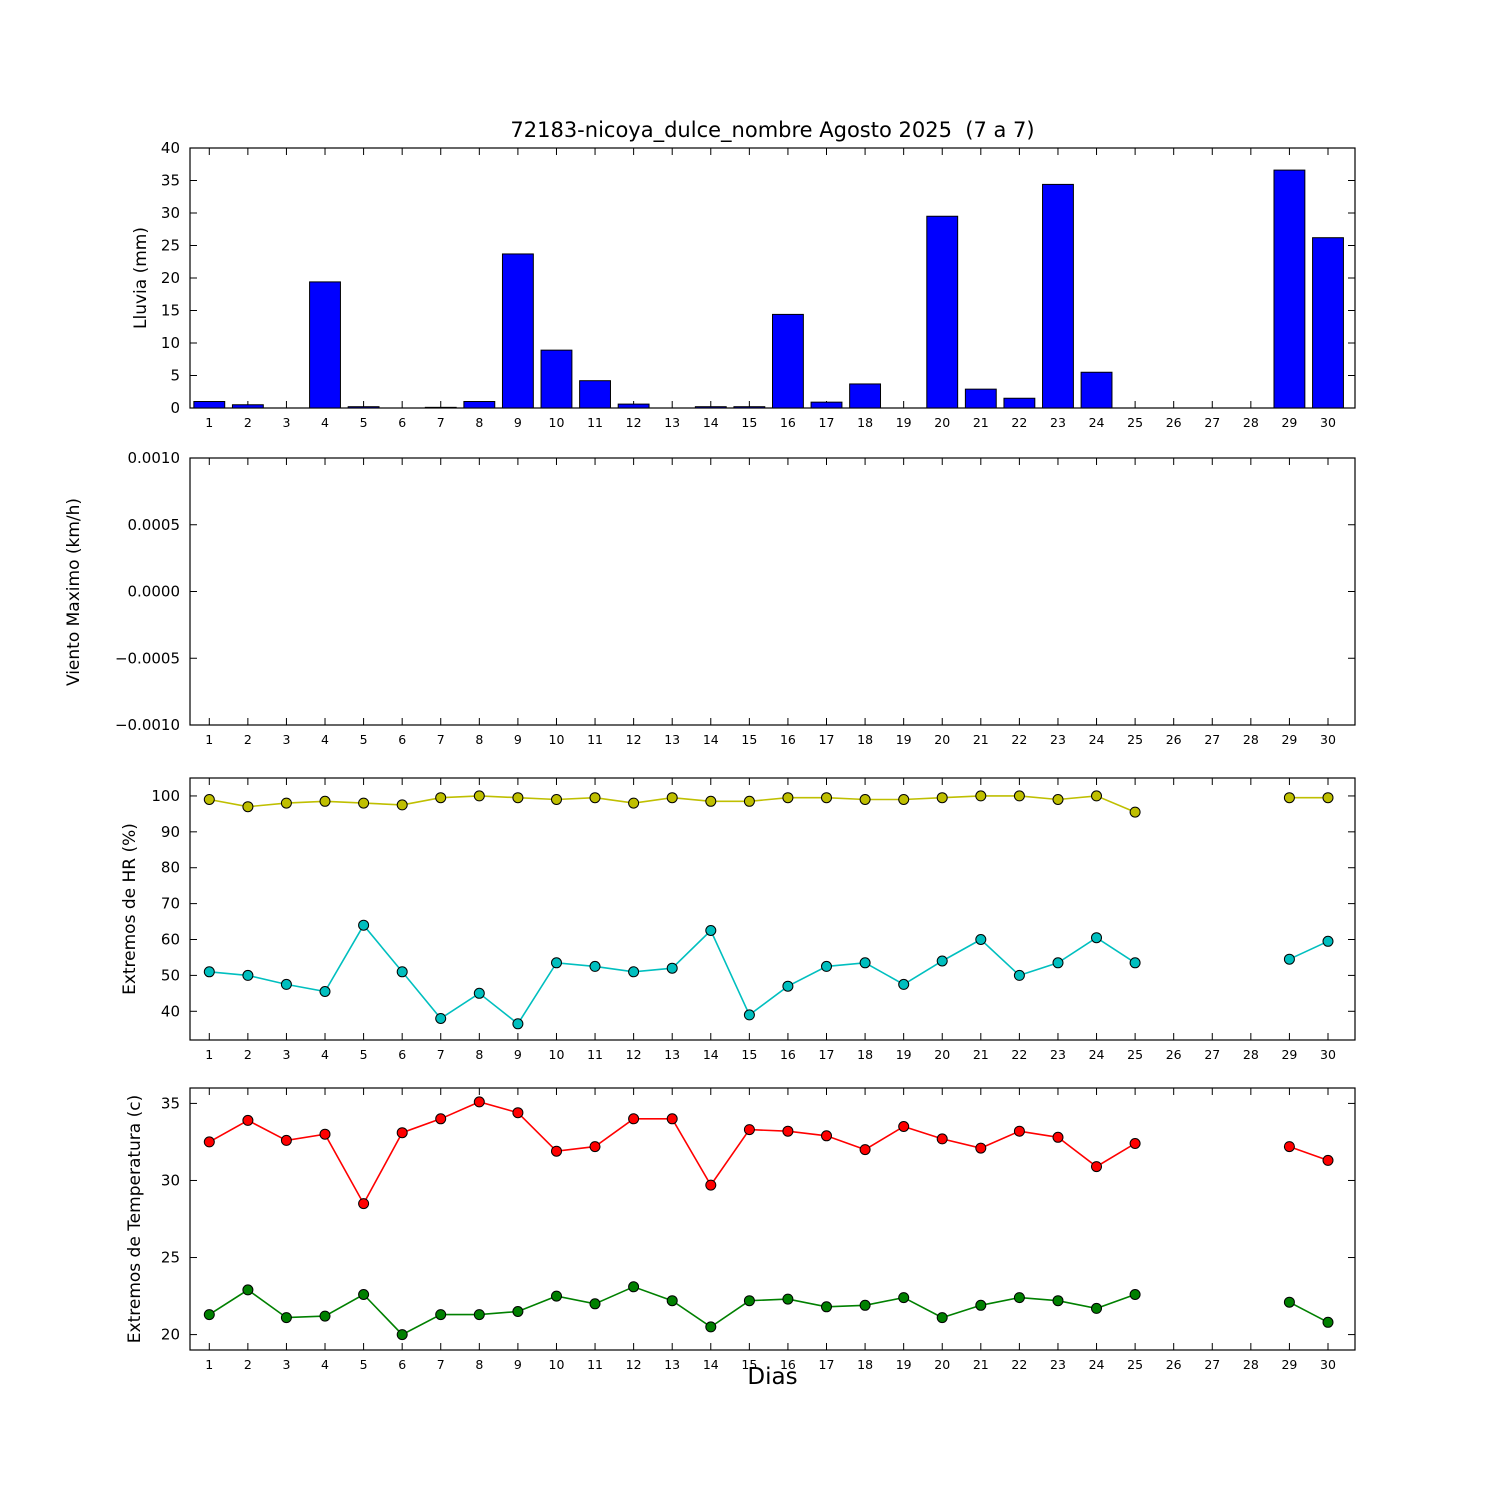 This screenshot has width=1500, height=1500. I want to click on x-tick-label: 9, so click(518, 739).